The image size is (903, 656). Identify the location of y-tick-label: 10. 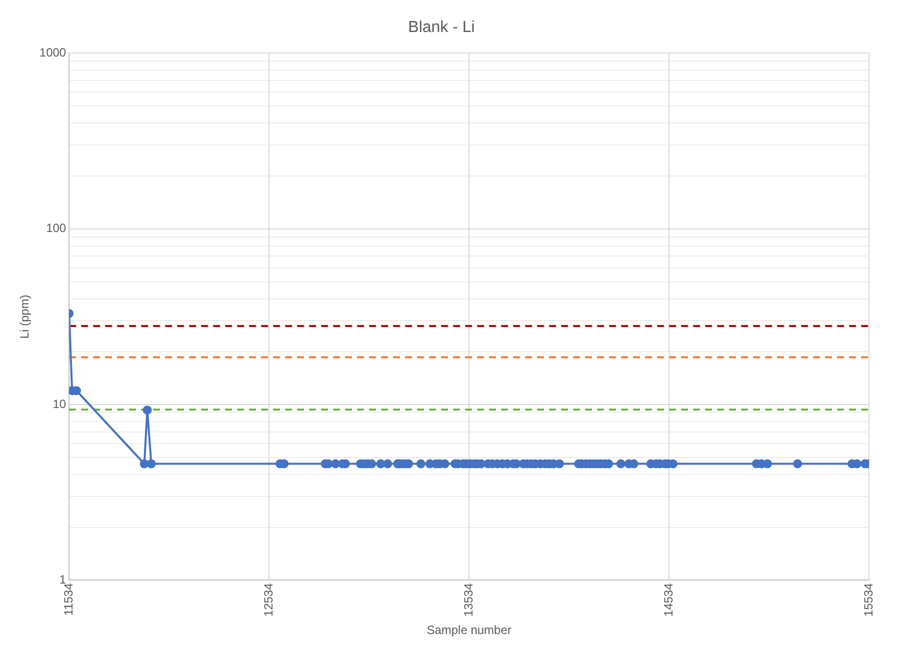
(59, 403).